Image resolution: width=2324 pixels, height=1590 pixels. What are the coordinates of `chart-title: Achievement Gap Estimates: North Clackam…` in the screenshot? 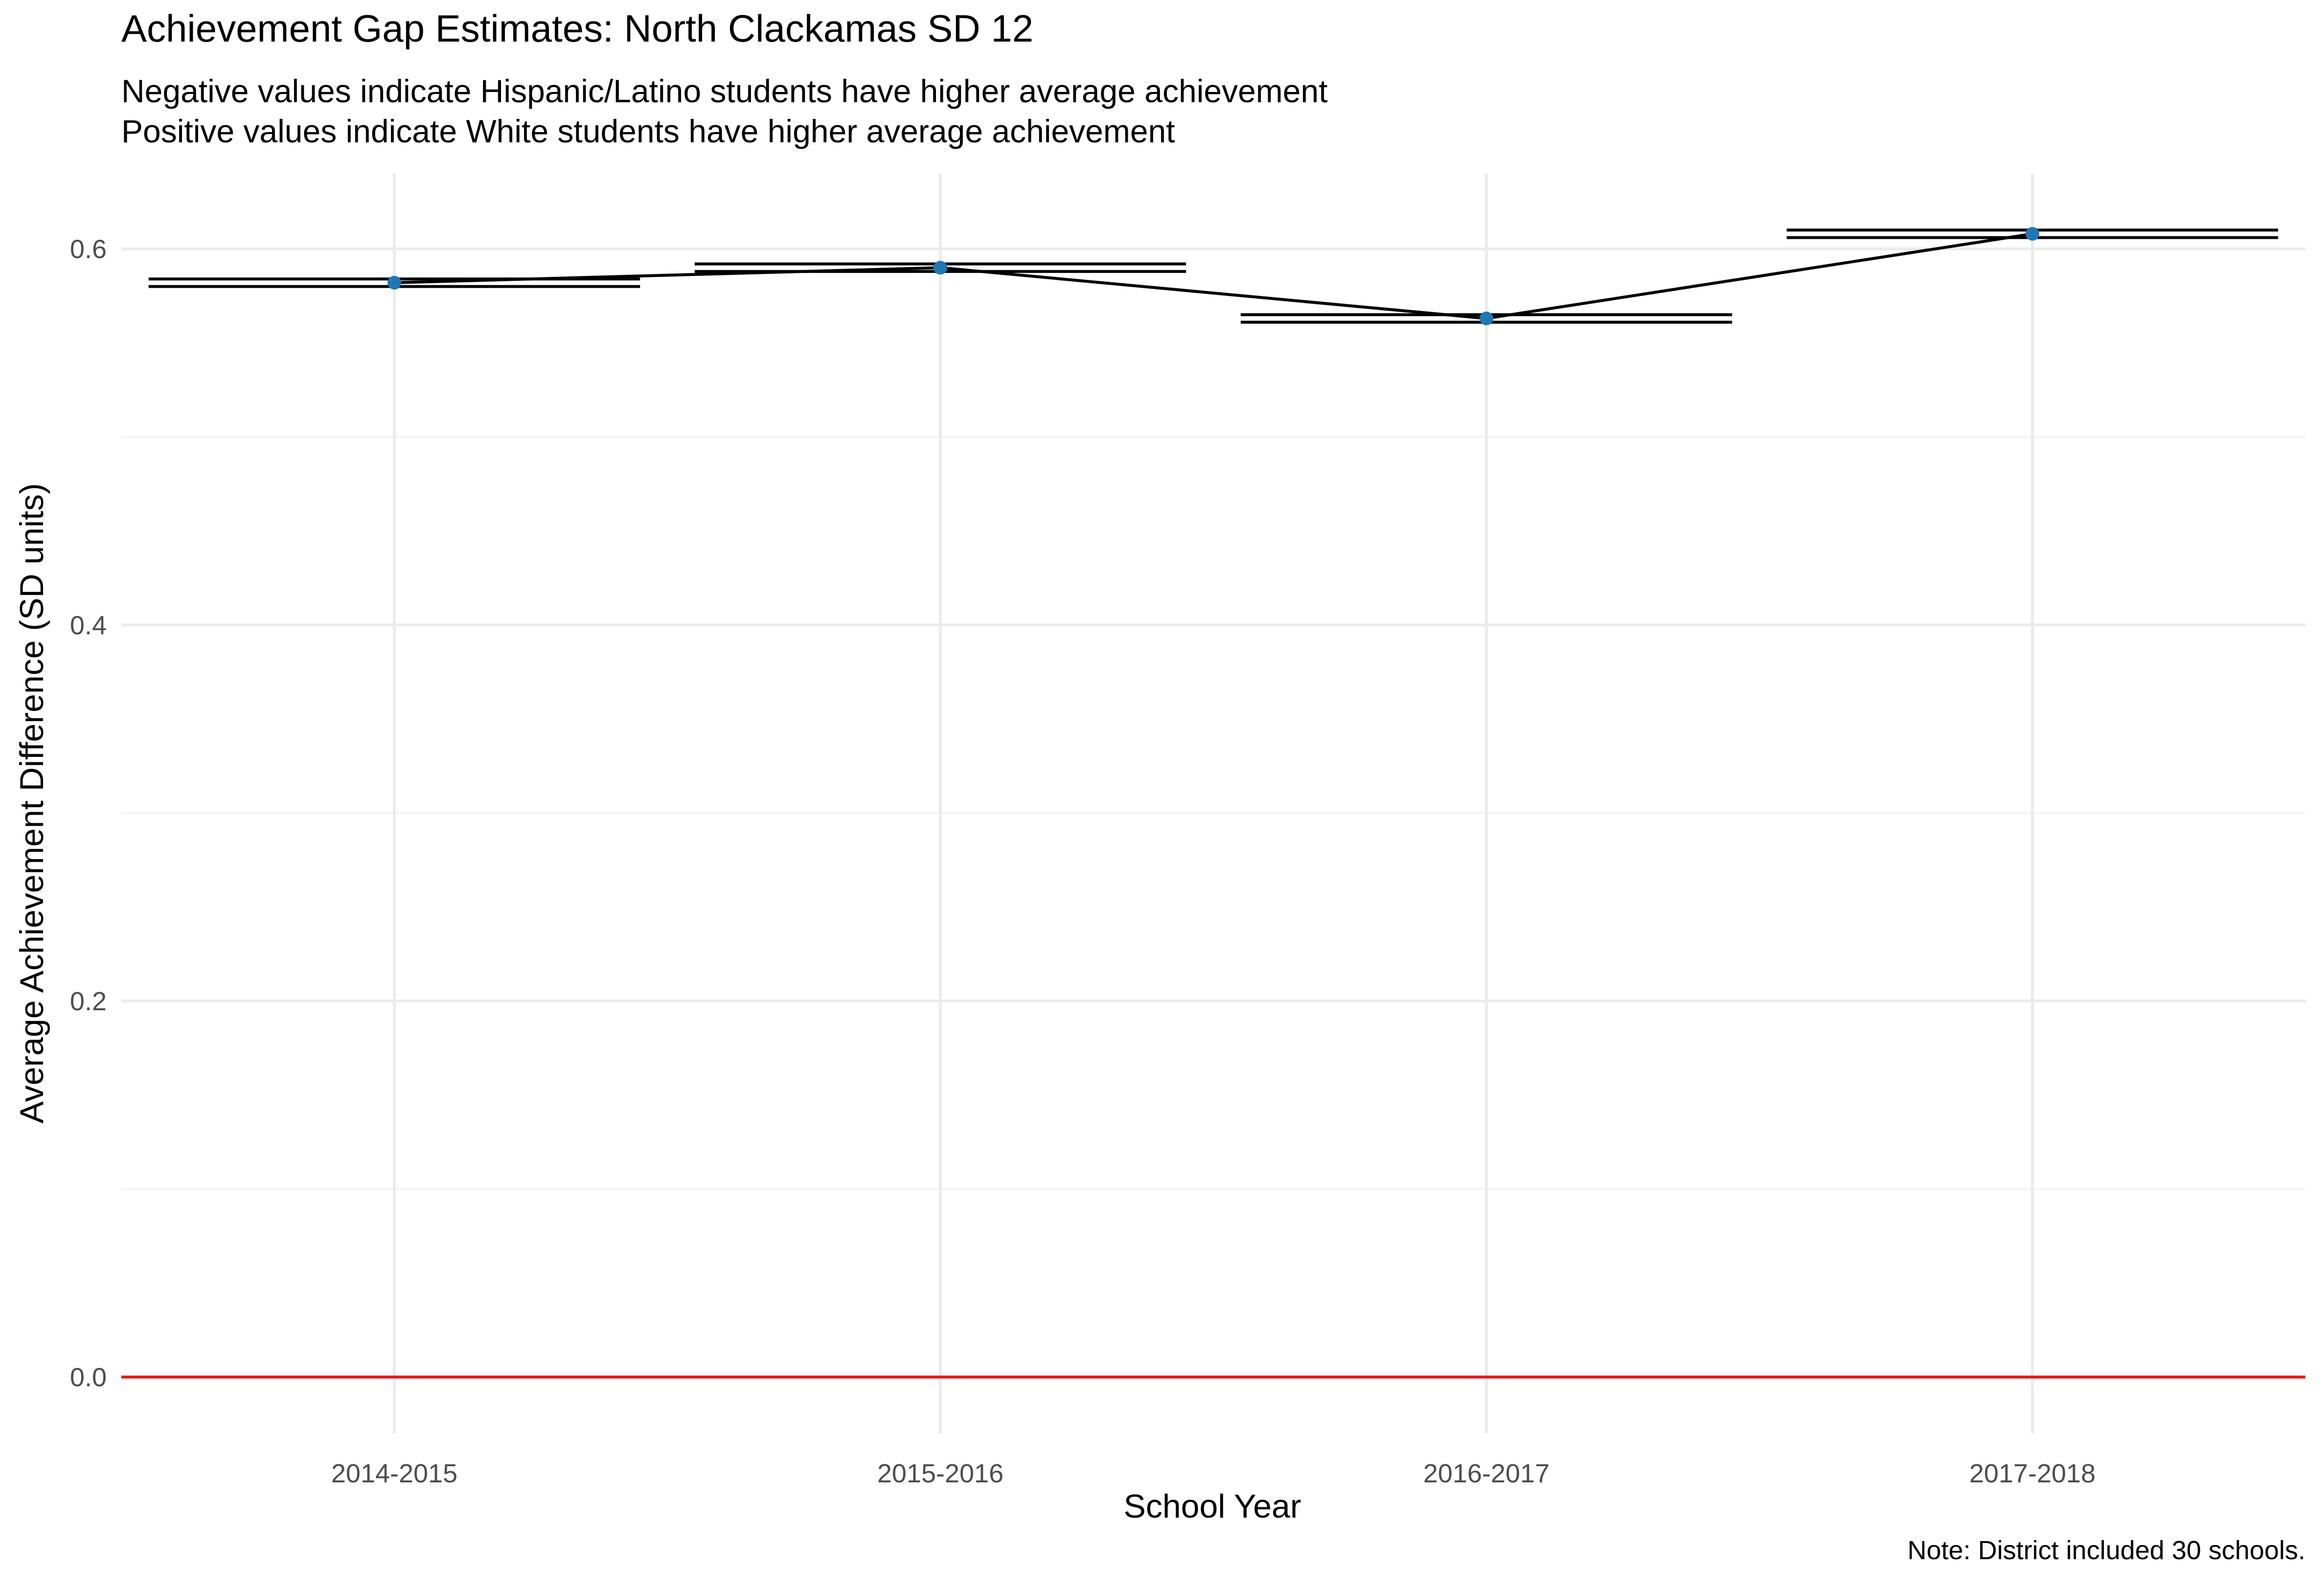 It's located at (577, 29).